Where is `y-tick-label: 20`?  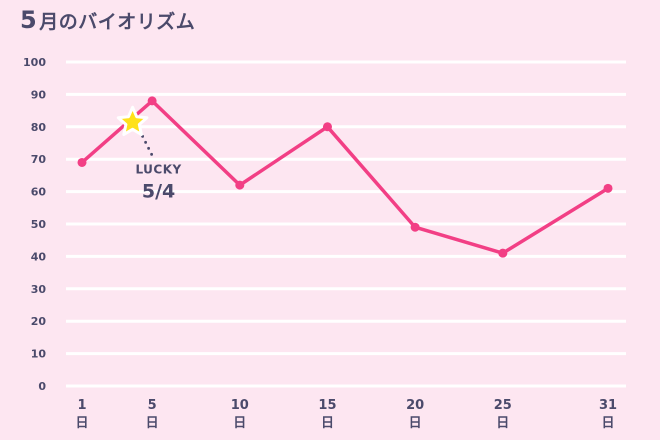
y-tick-label: 20 is located at coordinates (39, 321).